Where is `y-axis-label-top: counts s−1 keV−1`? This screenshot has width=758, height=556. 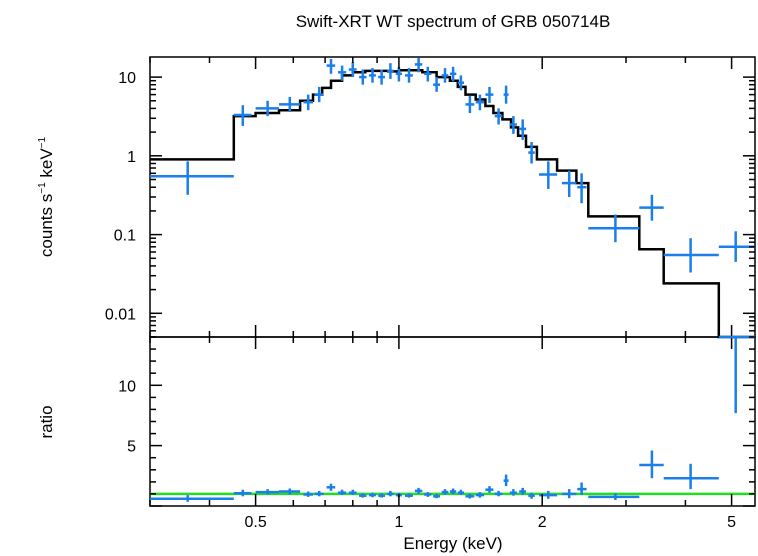
y-axis-label-top: counts s−1 keV−1 is located at coordinates (46, 196).